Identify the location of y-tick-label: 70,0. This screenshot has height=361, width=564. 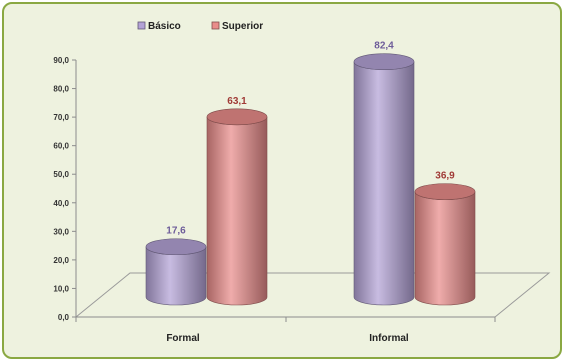
(61, 117).